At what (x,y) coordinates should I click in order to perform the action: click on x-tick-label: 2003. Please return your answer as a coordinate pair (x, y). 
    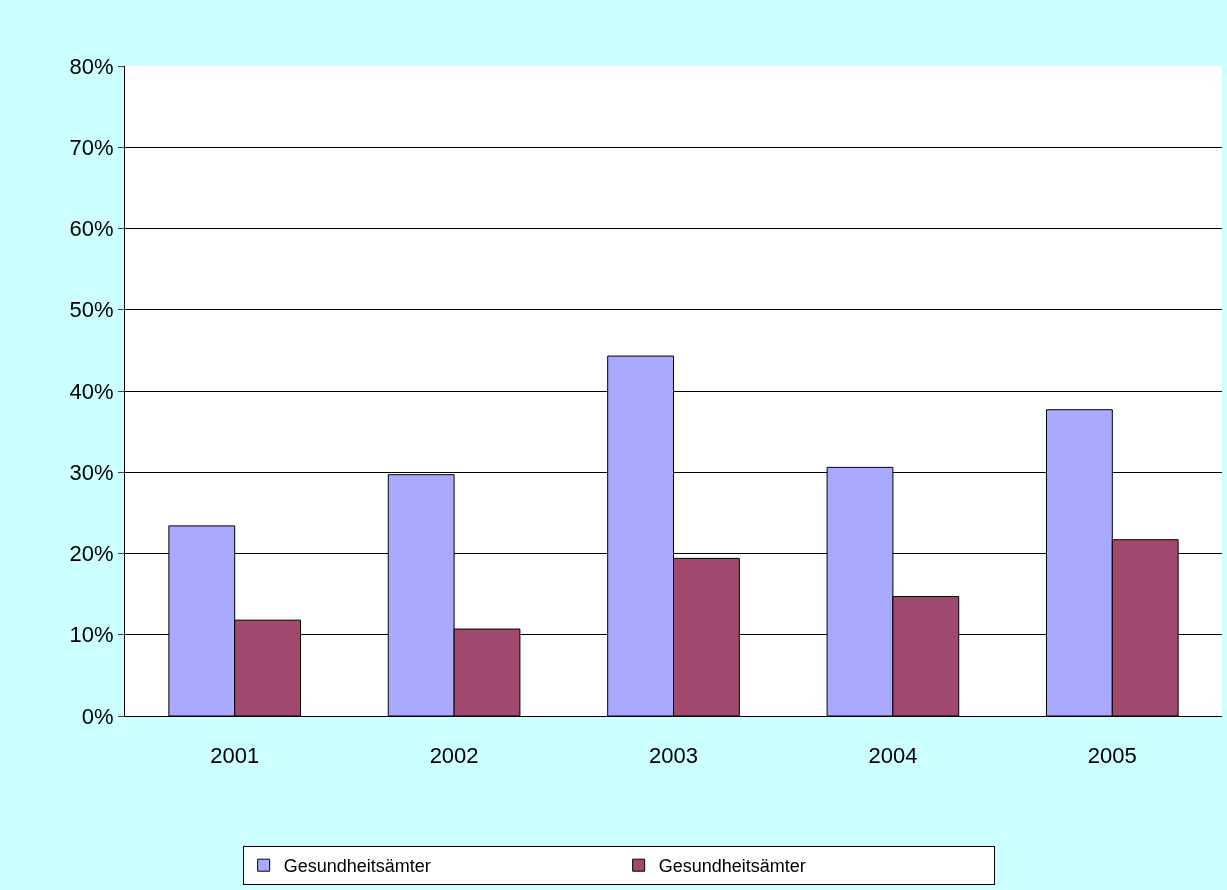
    Looking at the image, I should click on (673, 756).